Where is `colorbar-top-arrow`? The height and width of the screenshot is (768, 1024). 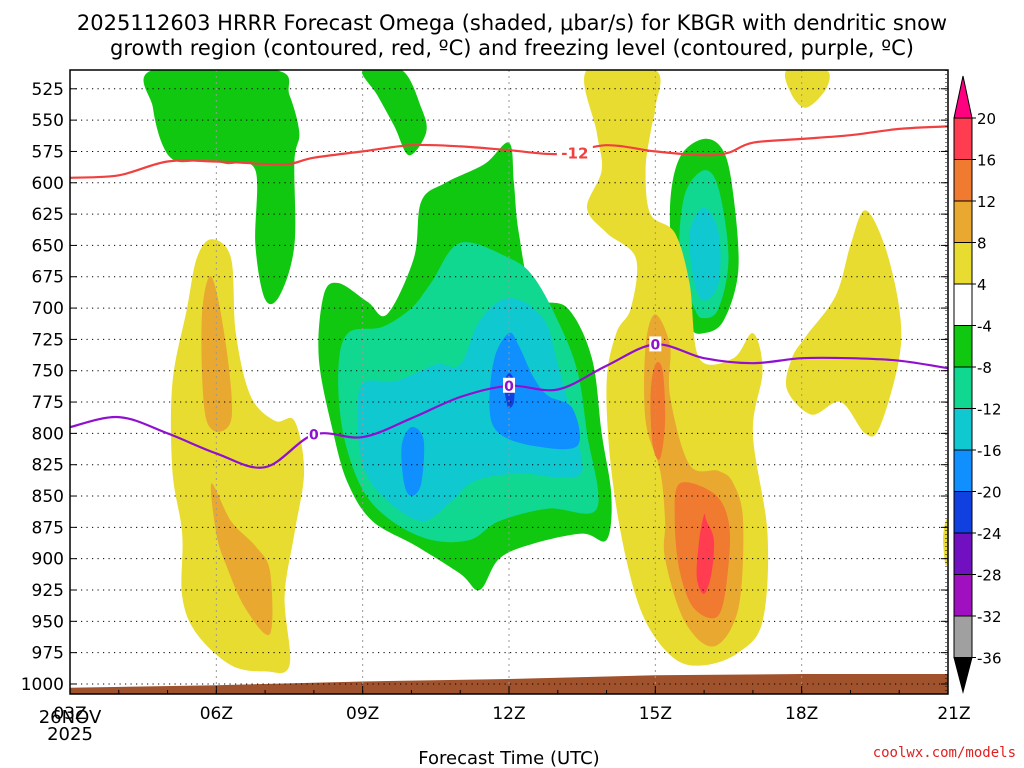 colorbar-top-arrow is located at coordinates (963, 97).